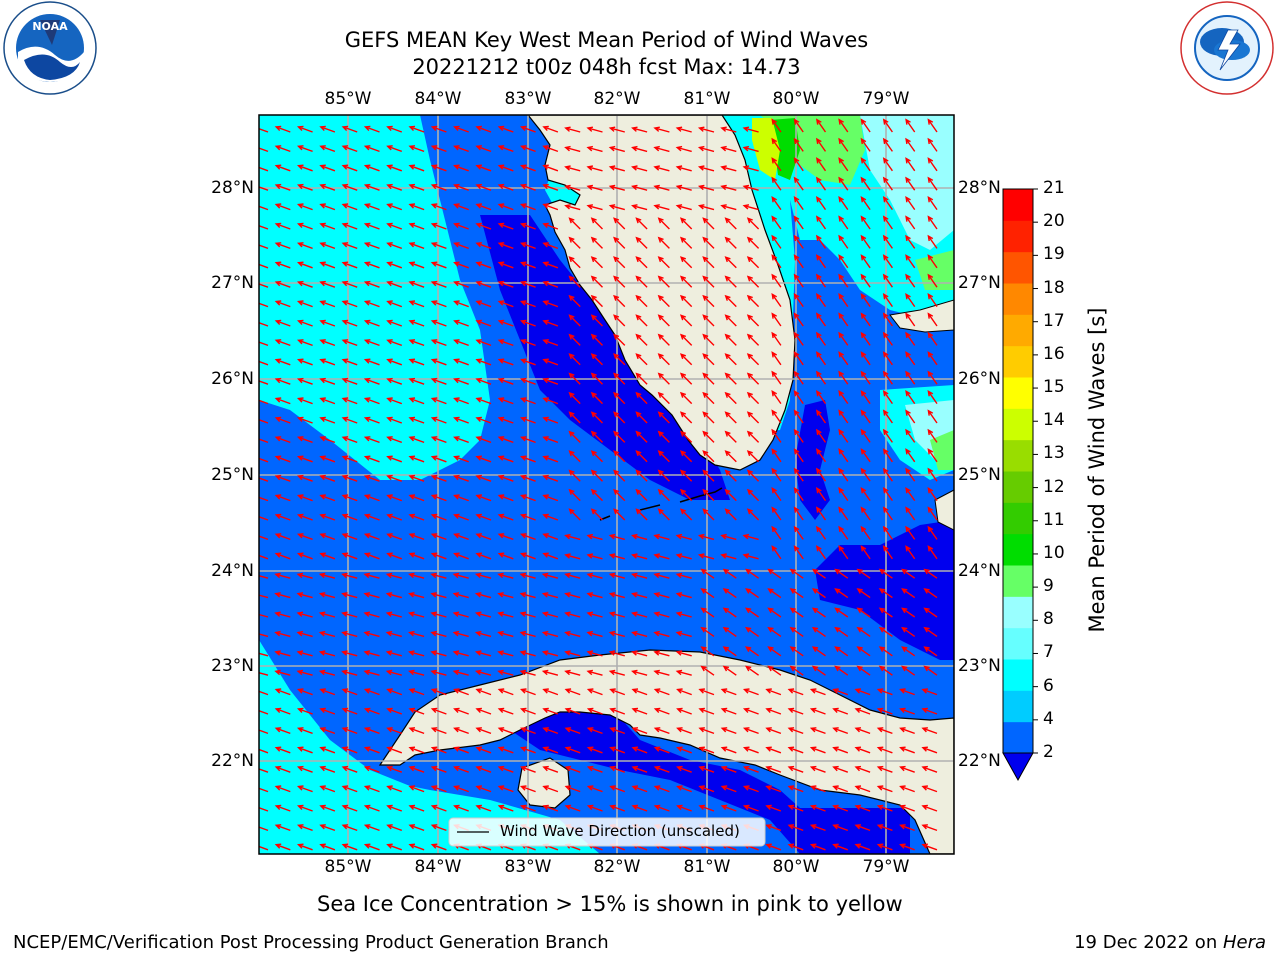 Image resolution: width=1280 pixels, height=960 pixels. Describe the element at coordinates (1148, 942) in the screenshot. I see `footer-date-text: 19 Dec 2022 on` at that location.